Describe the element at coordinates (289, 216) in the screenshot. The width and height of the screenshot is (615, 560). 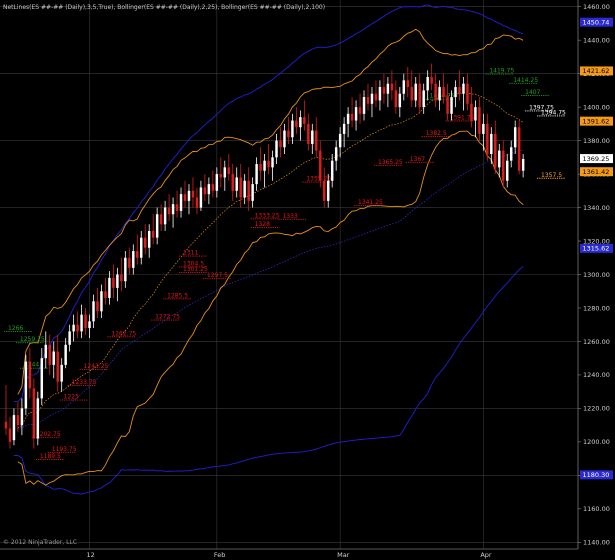
I see `netline-label: 1333` at that location.